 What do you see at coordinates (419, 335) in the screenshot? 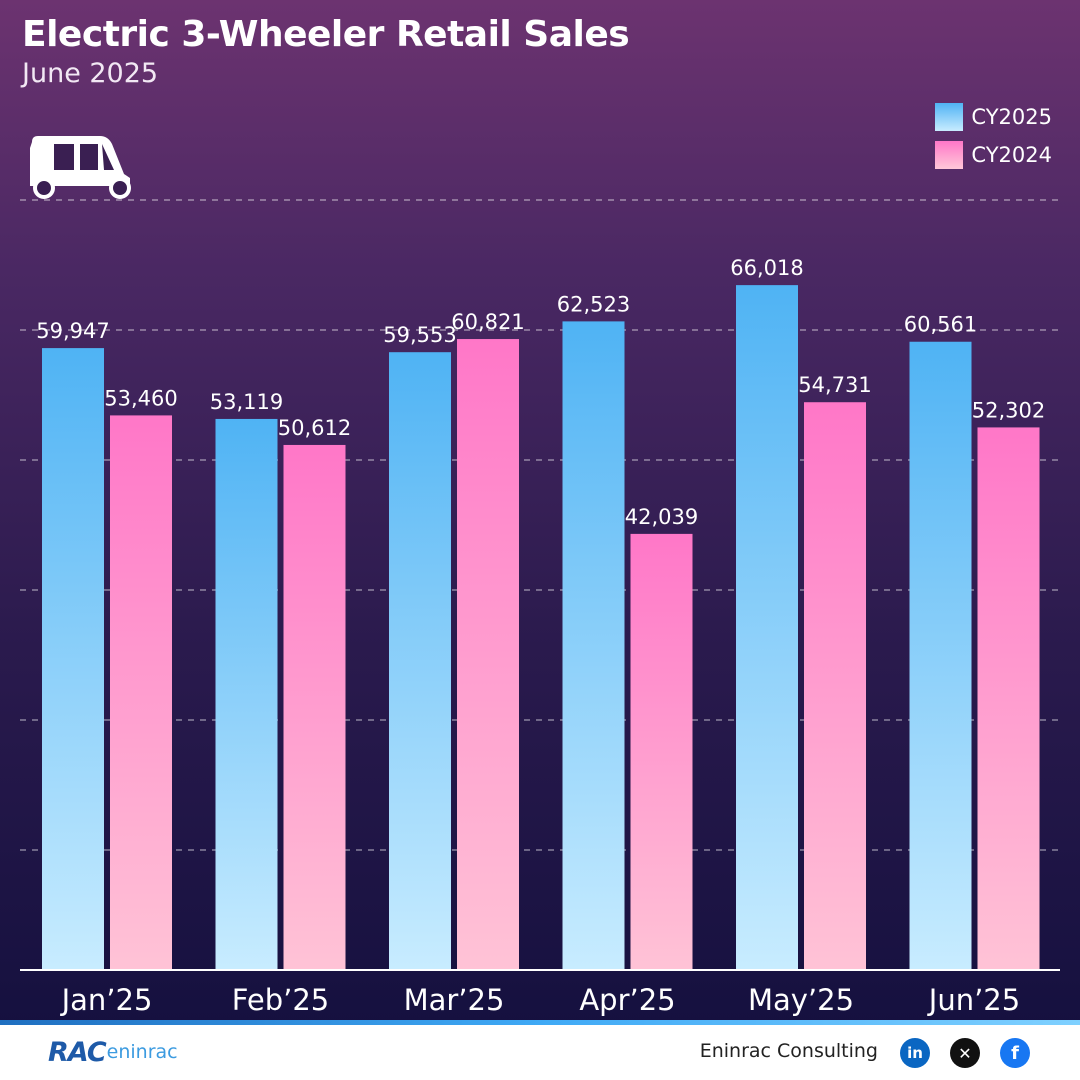
I see `data-label-cy2025-2: 59,553` at bounding box center [419, 335].